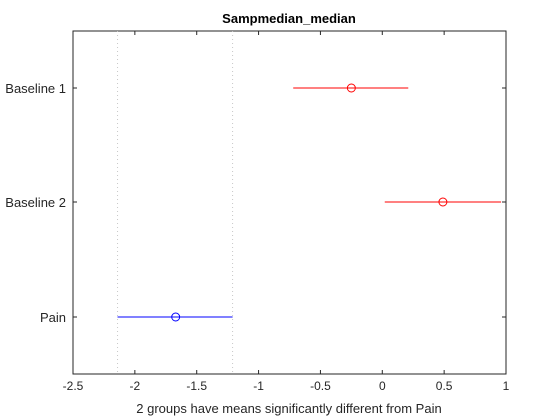 This screenshot has width=560, height=420. I want to click on y-tick-label: Baseline 2, so click(35, 202).